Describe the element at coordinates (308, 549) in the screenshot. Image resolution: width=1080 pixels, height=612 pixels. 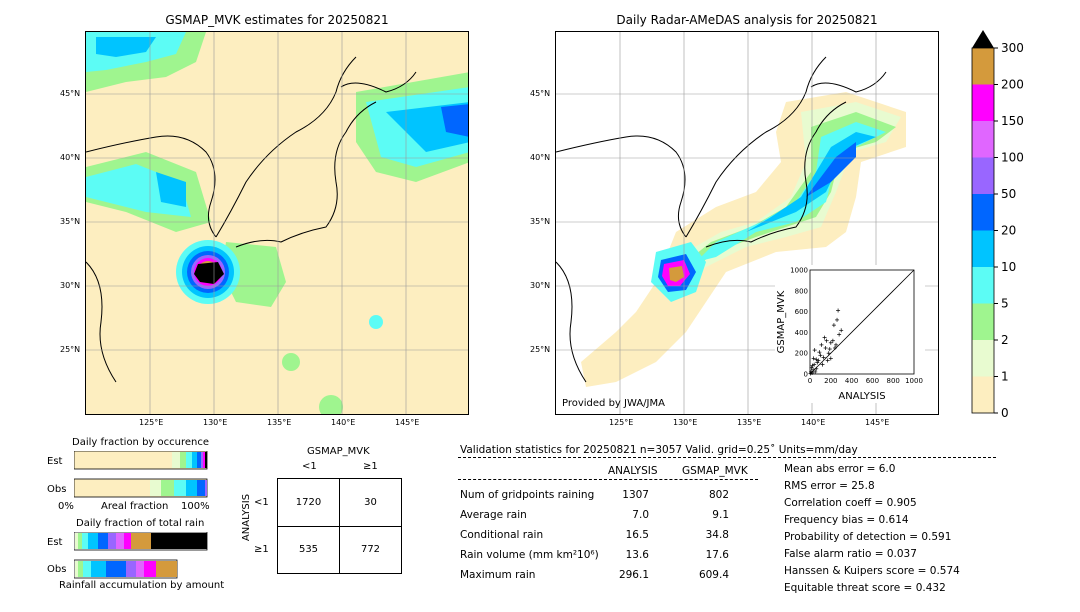
I see `cell-yn: 535` at that location.